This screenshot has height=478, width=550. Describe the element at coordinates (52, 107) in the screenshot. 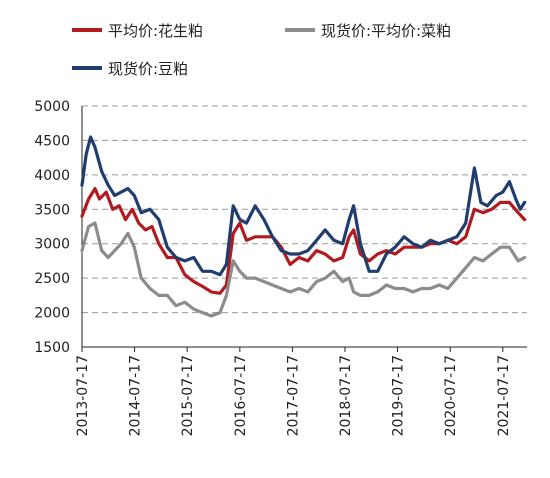

I see `y-tick-label: 5000` at that location.